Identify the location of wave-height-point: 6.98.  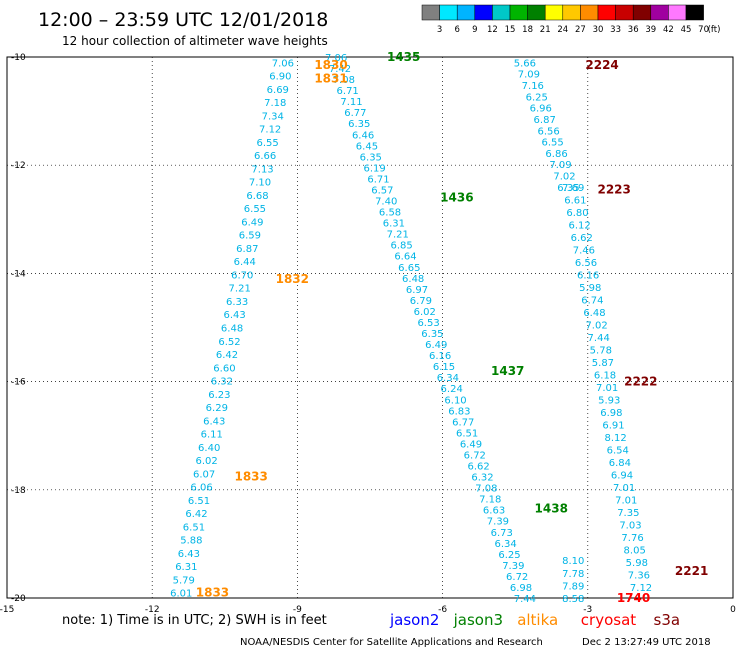
(611, 413).